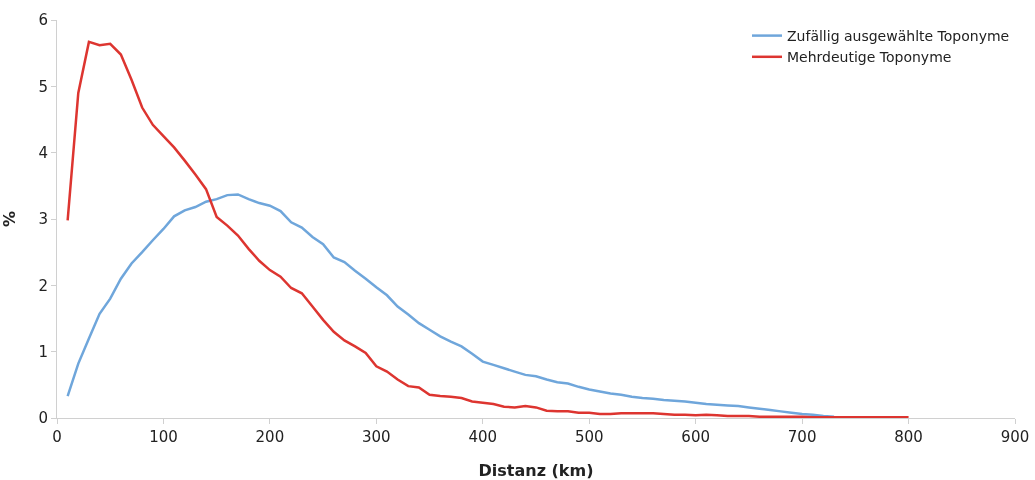 Image resolution: width=1035 pixels, height=480 pixels. What do you see at coordinates (9, 219) in the screenshot?
I see `y-axis-title: %` at bounding box center [9, 219].